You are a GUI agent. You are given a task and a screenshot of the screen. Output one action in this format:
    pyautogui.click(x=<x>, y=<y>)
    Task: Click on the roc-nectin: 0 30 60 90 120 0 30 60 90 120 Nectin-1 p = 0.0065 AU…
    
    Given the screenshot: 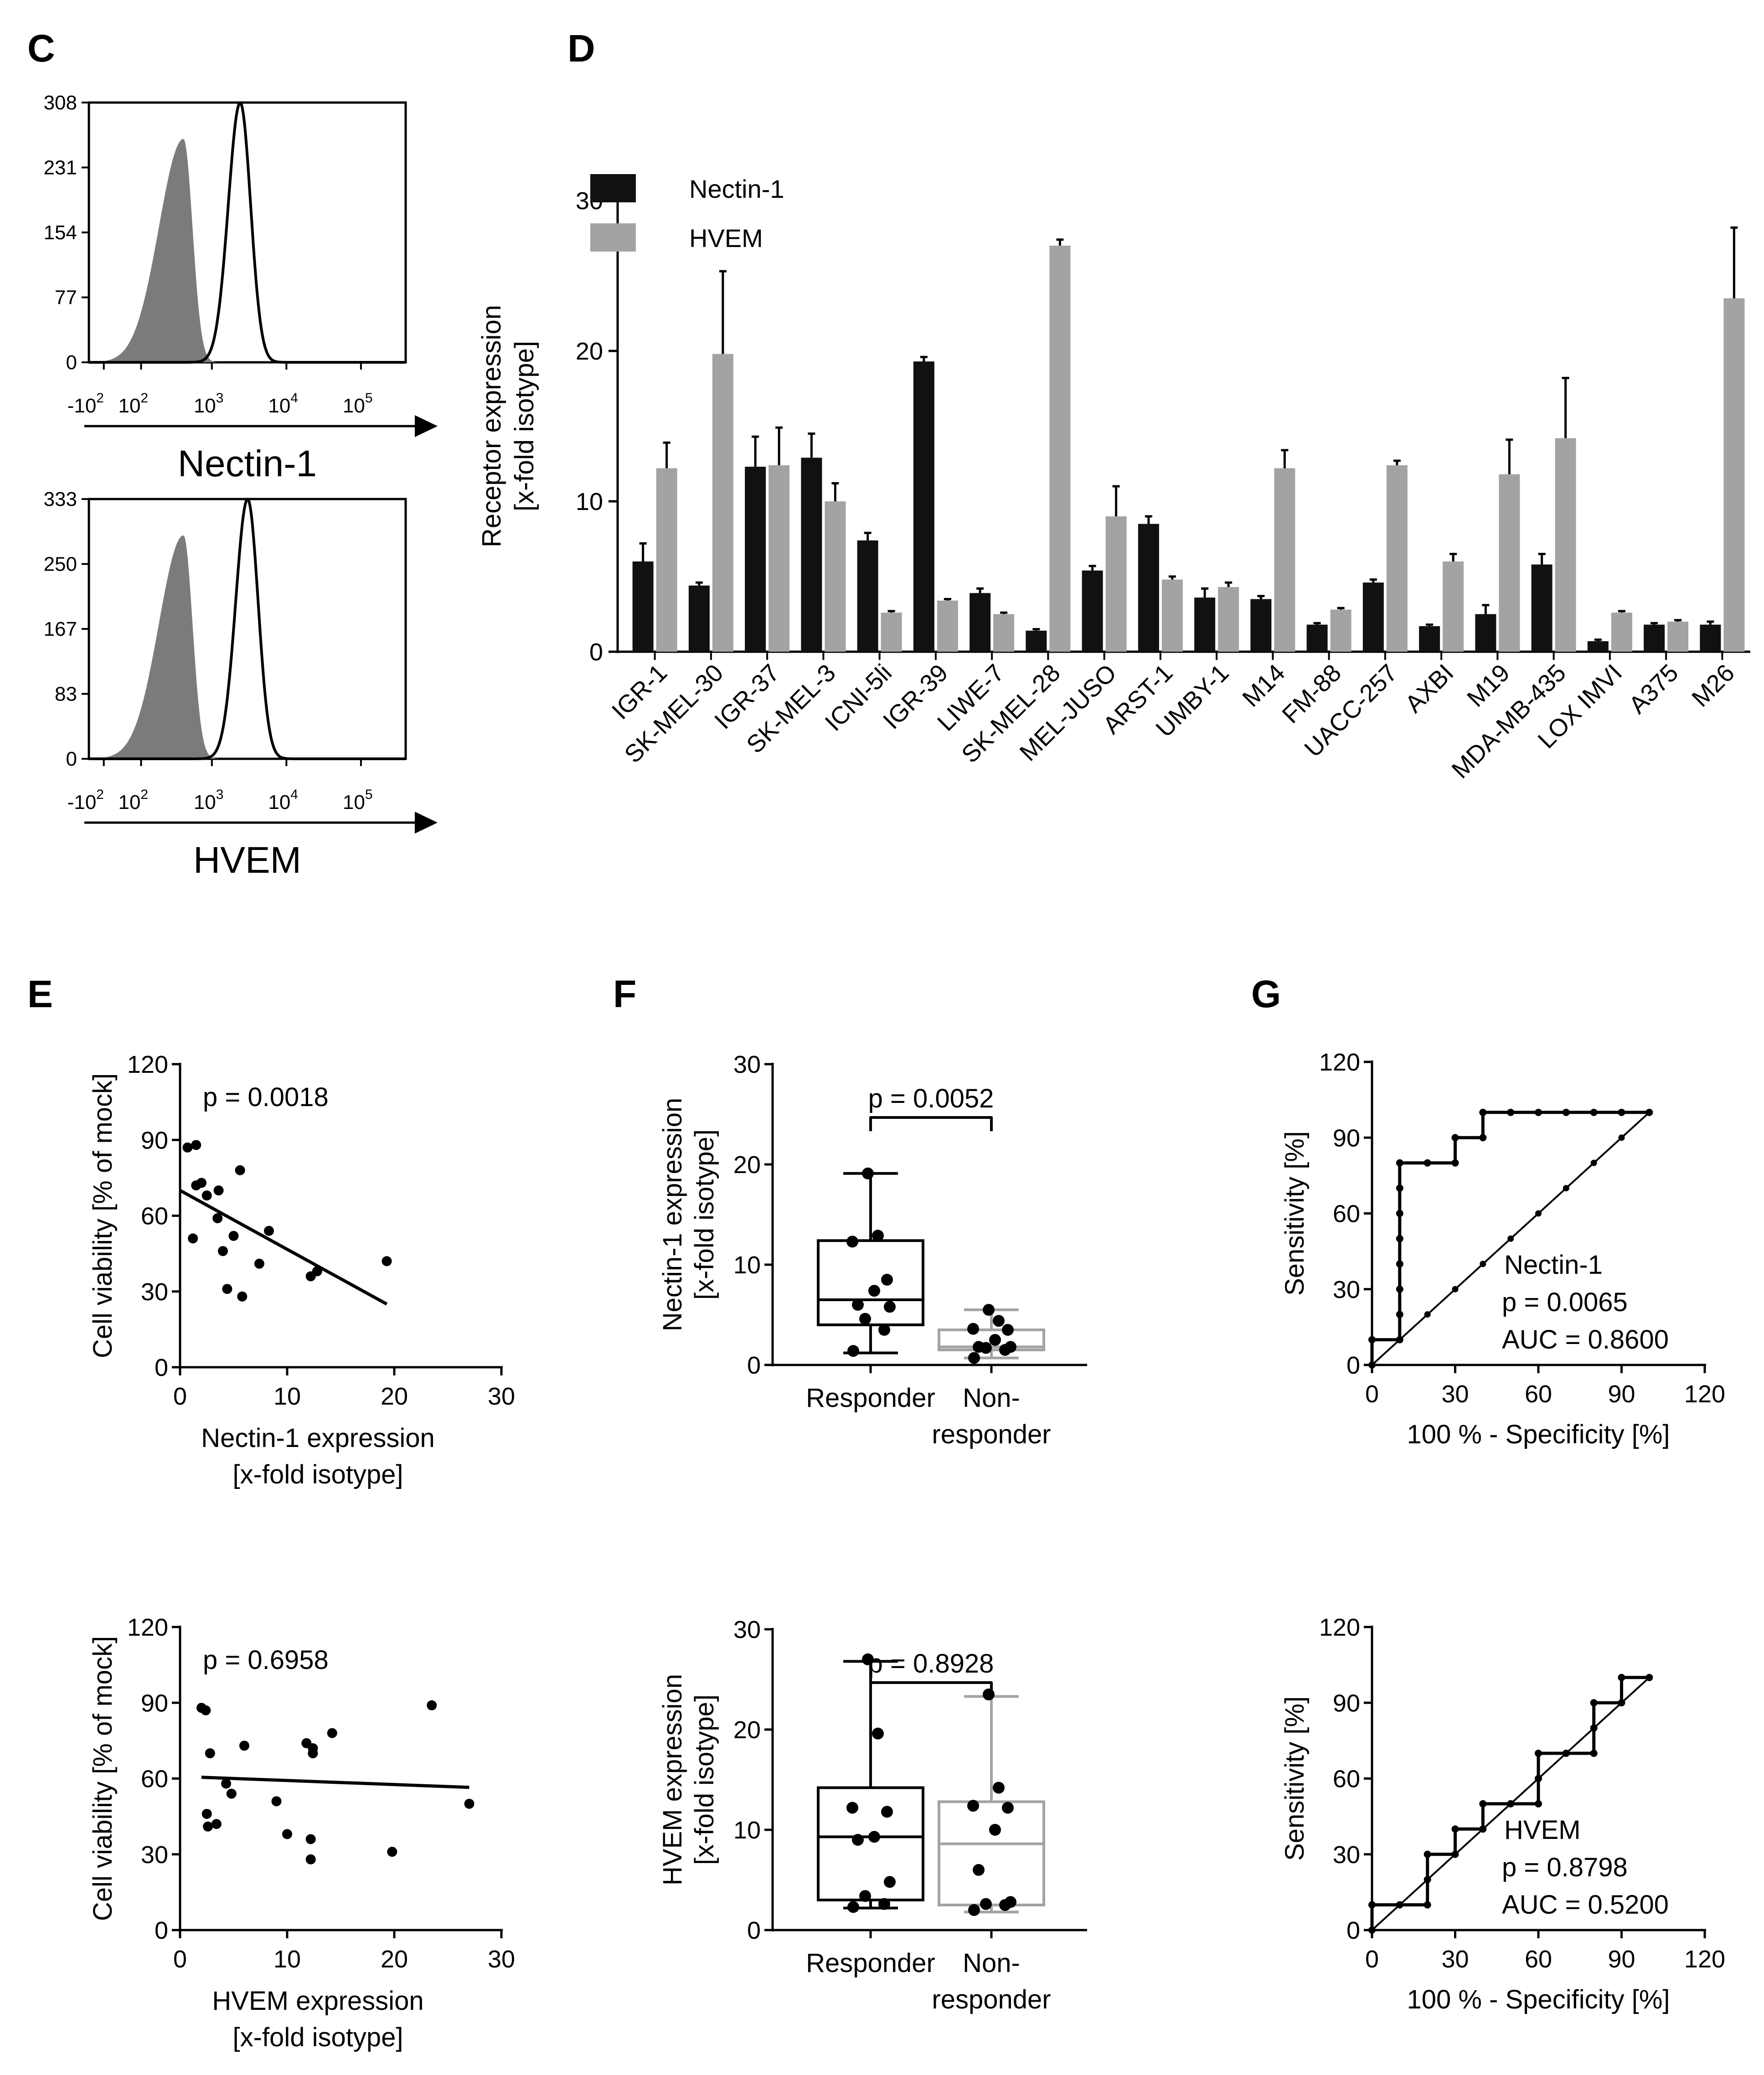 What is the action you would take?
    pyautogui.click(x=1502, y=1249)
    